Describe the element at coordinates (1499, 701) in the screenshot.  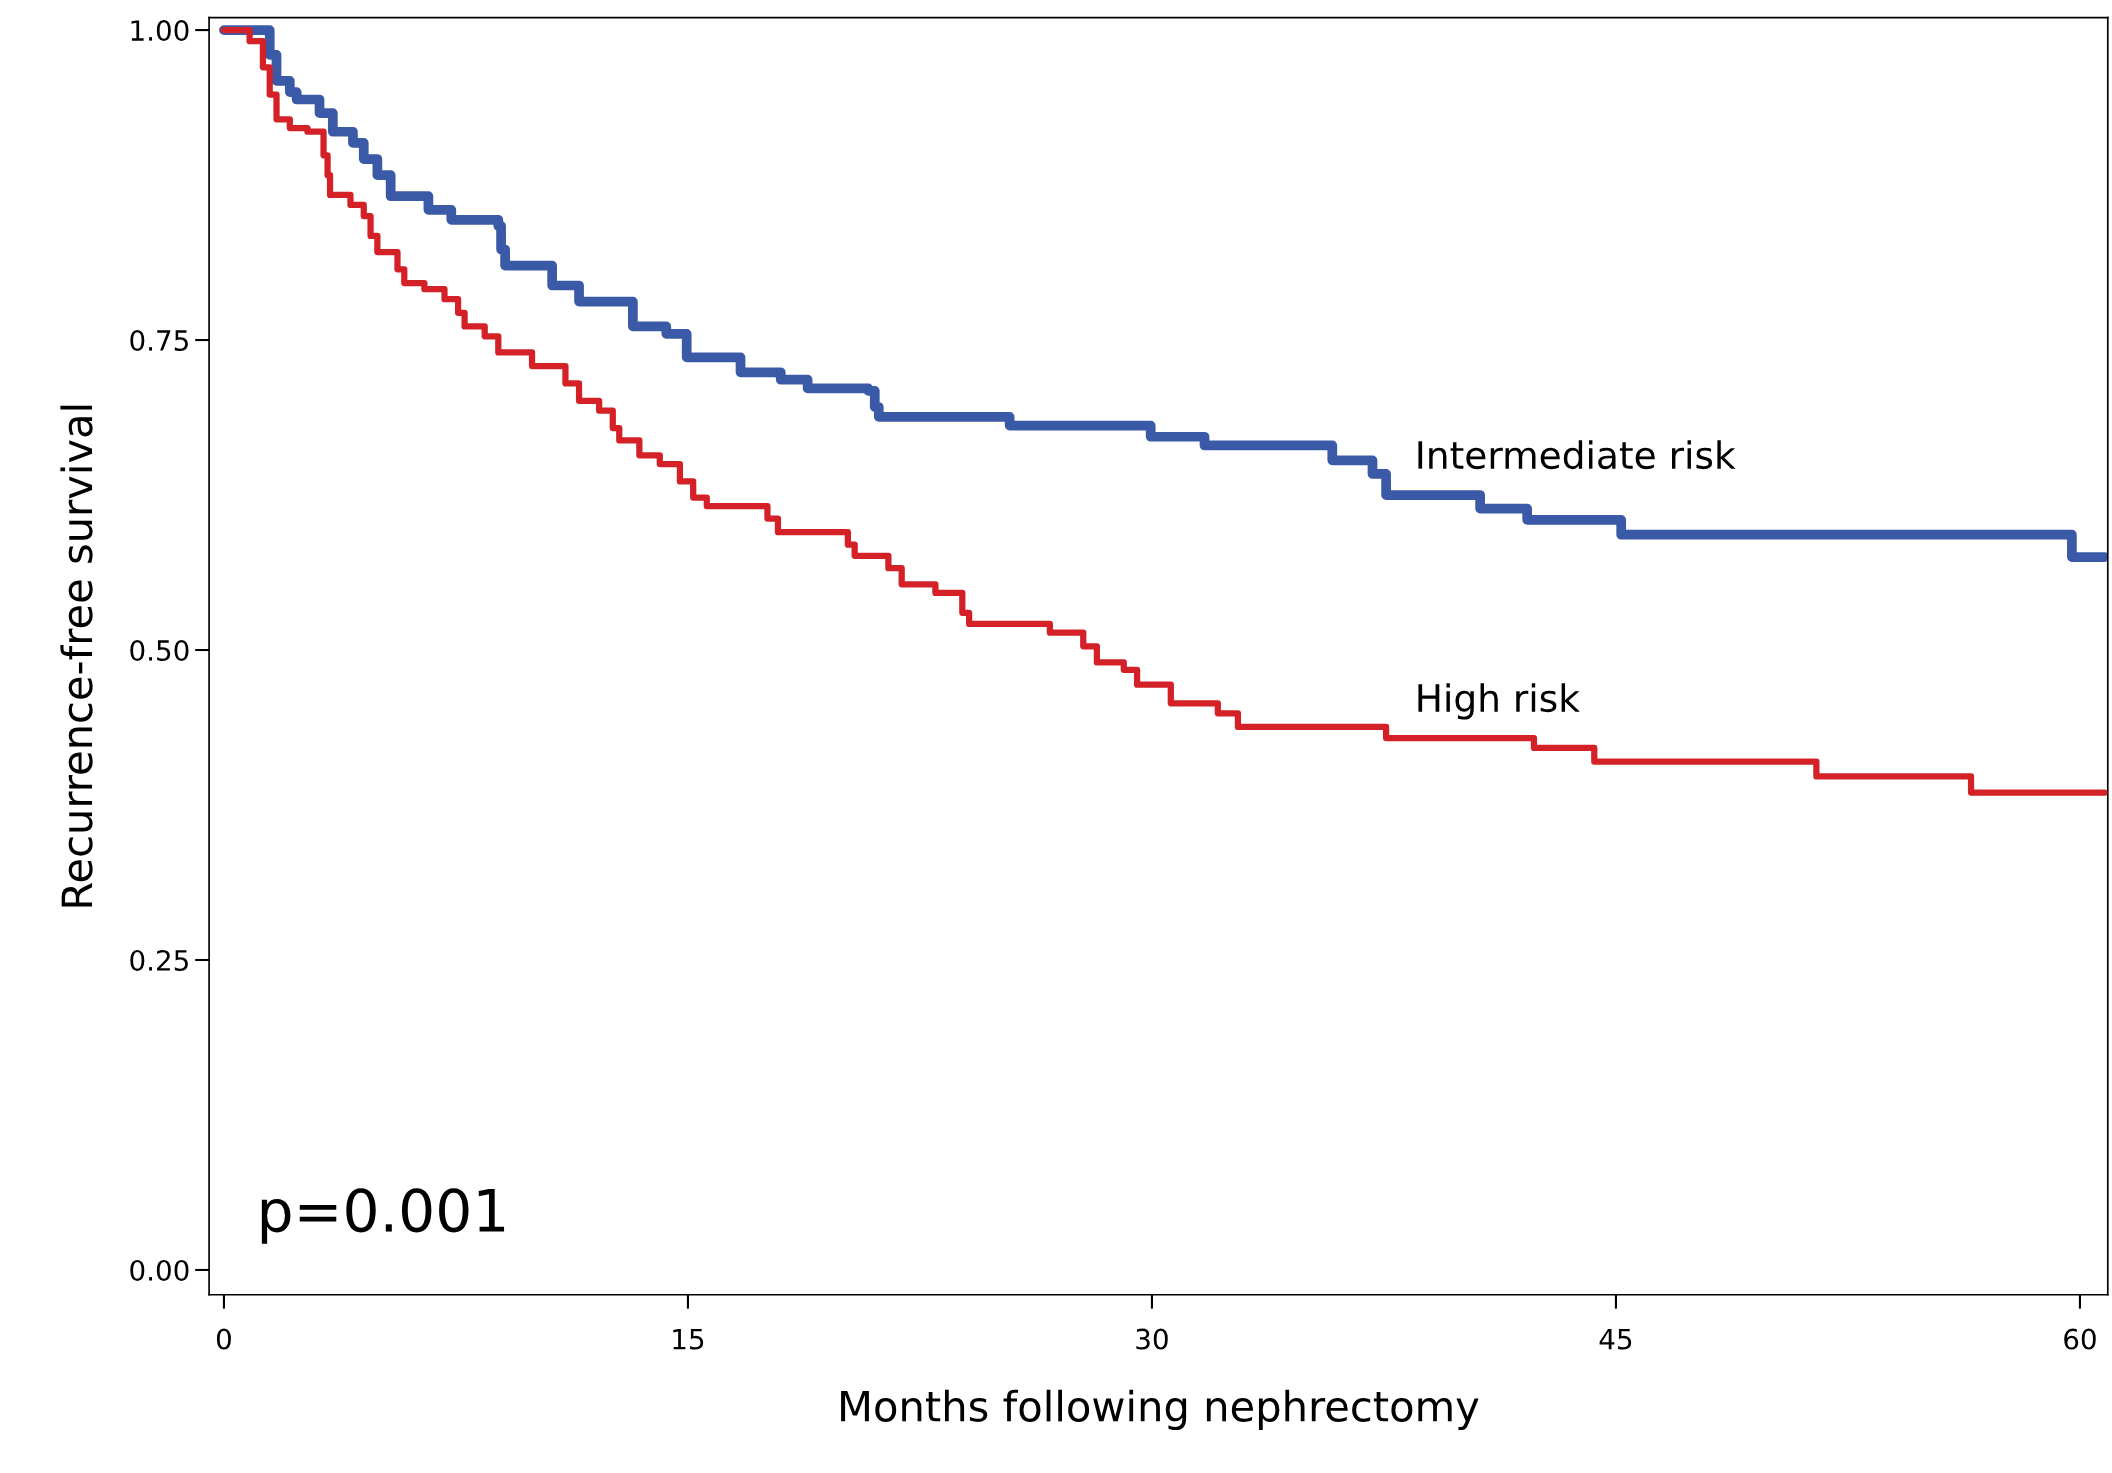
I see `series-label: High risk` at that location.